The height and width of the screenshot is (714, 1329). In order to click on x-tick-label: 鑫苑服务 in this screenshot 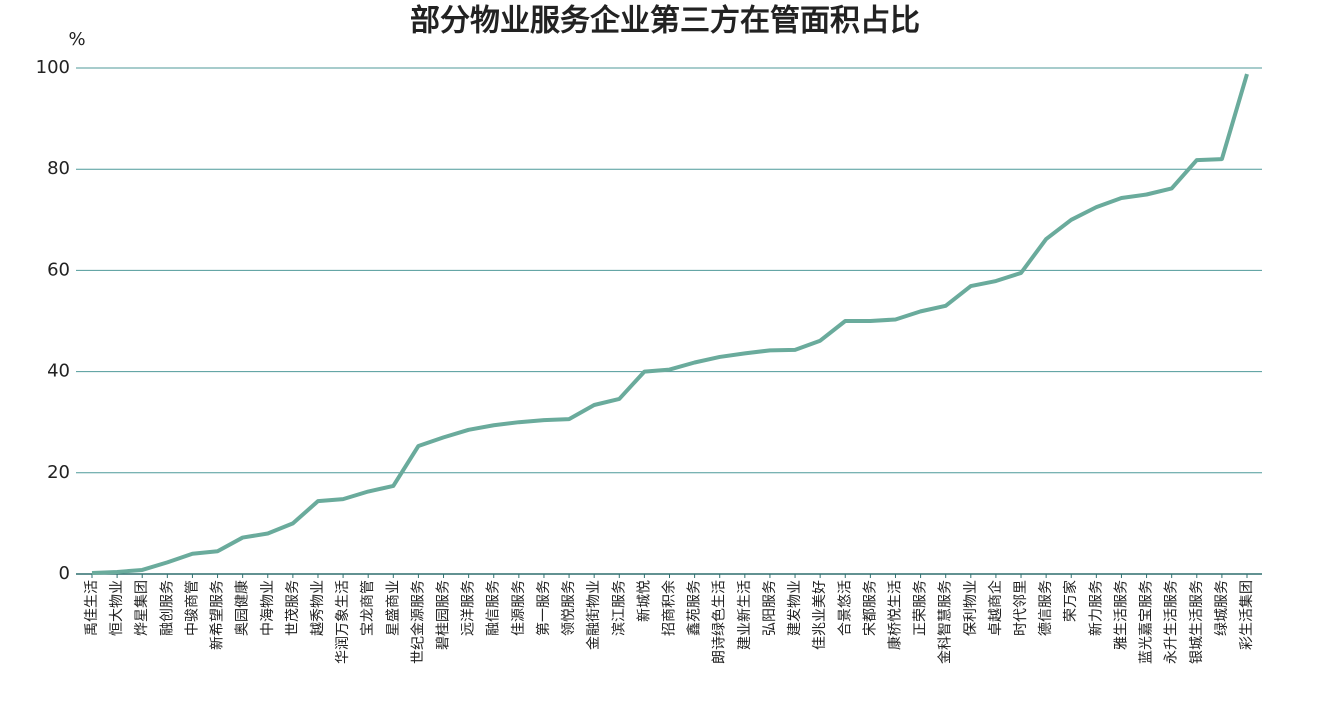, I will do `click(694, 608)`.